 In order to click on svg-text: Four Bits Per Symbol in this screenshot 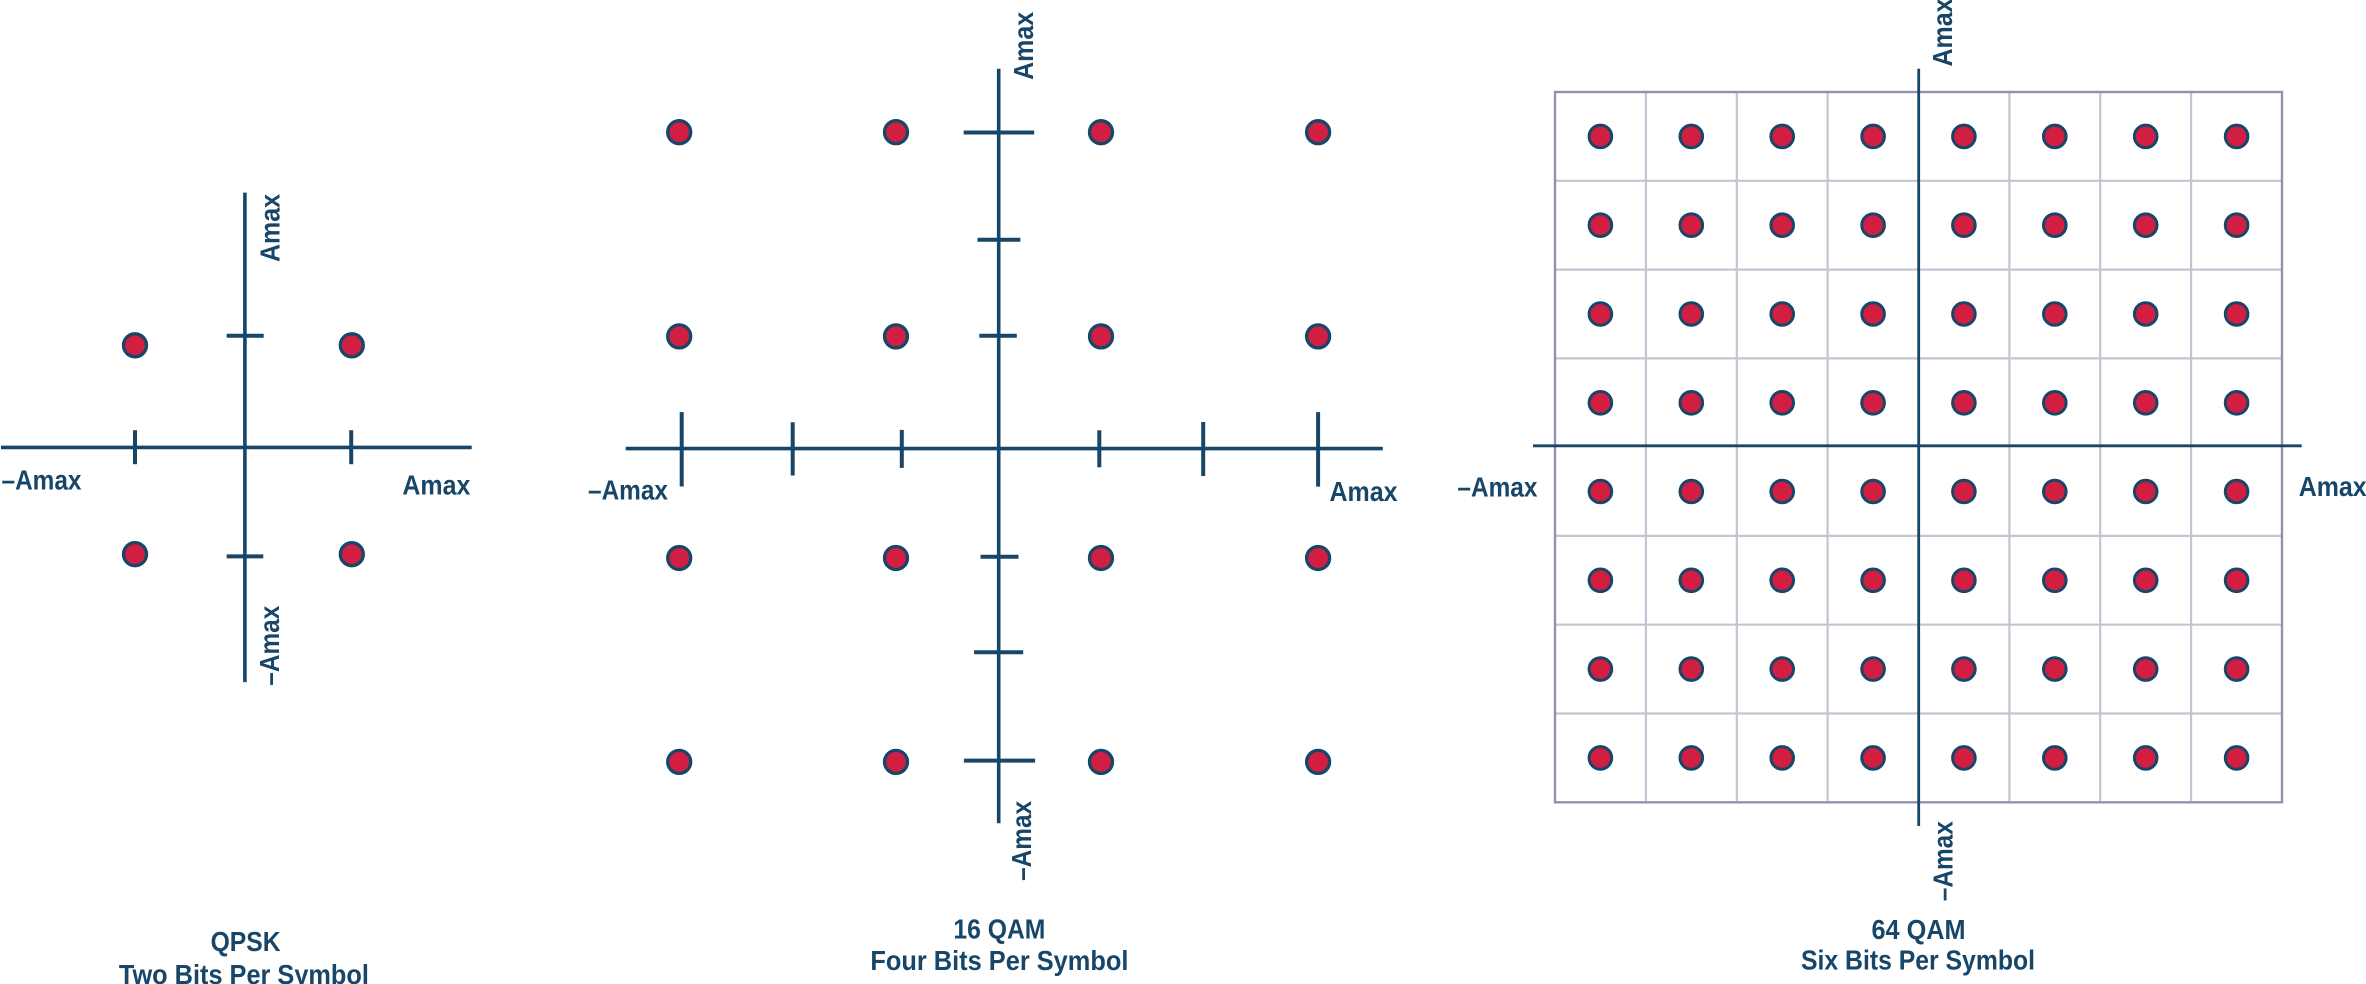, I will do `click(999, 960)`.